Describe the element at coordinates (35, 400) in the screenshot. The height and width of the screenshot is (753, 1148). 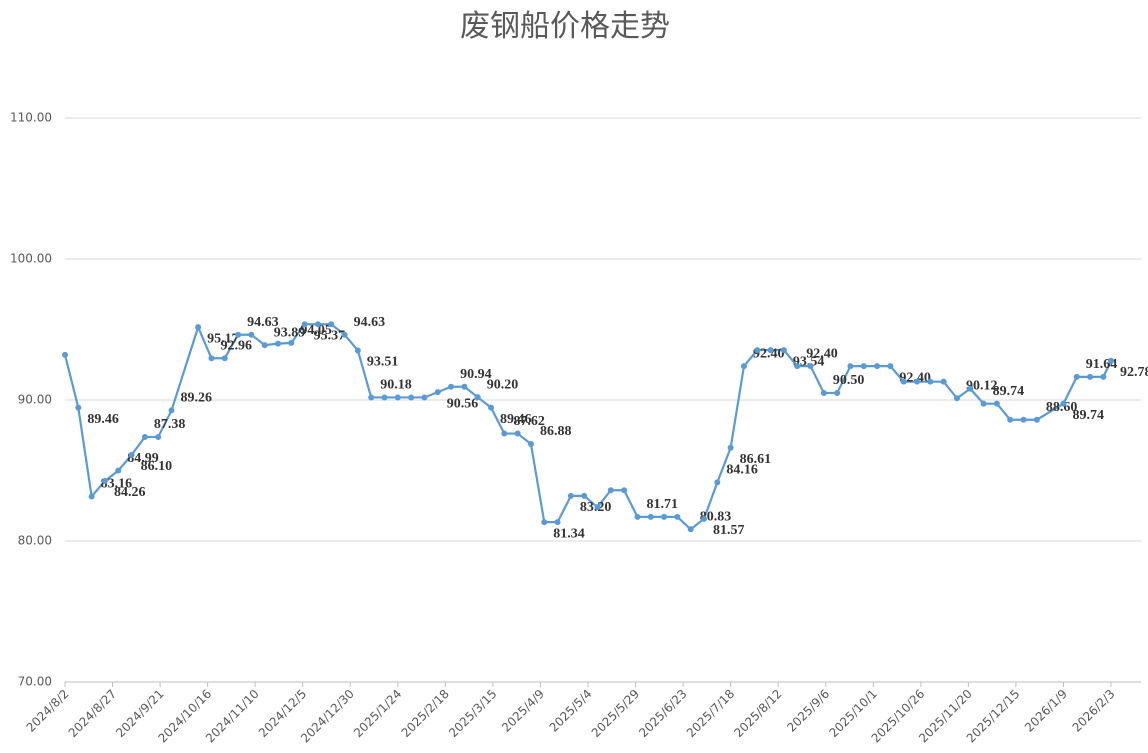
I see `y-tick-label: 90.00` at that location.